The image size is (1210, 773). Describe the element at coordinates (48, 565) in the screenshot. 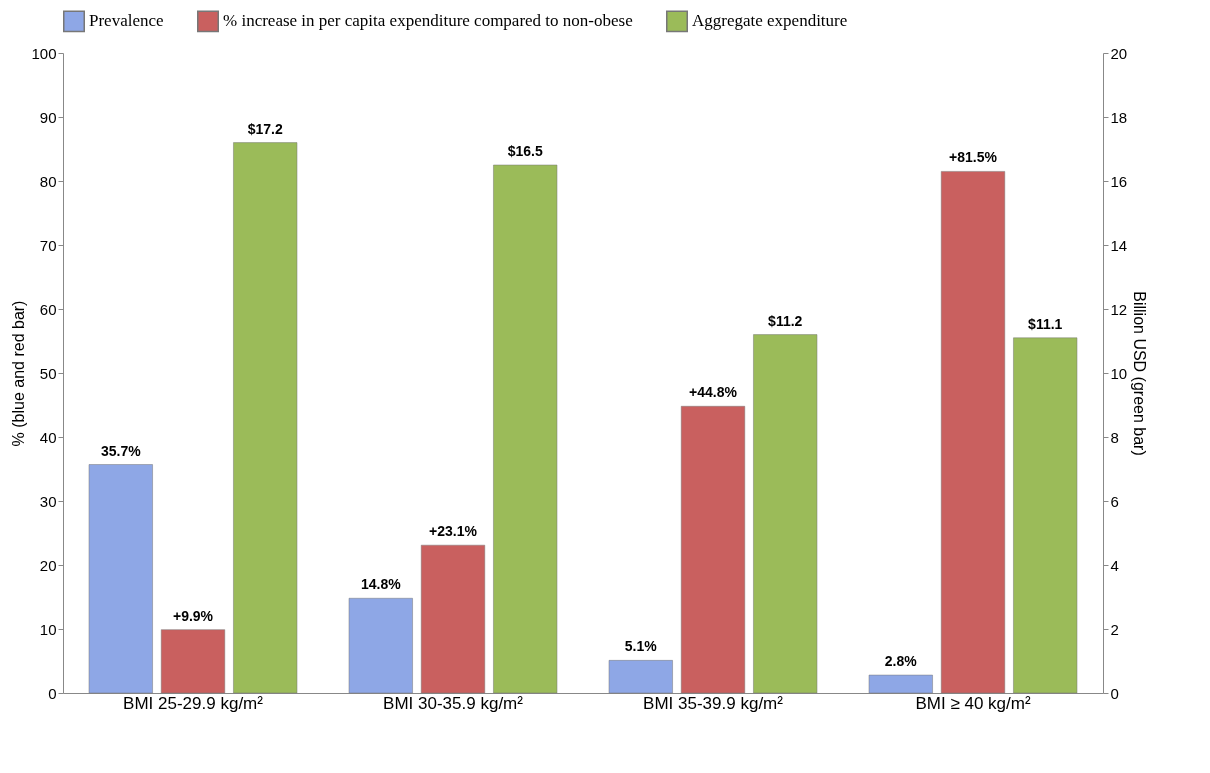

I see `y-tick-label: 20` at that location.